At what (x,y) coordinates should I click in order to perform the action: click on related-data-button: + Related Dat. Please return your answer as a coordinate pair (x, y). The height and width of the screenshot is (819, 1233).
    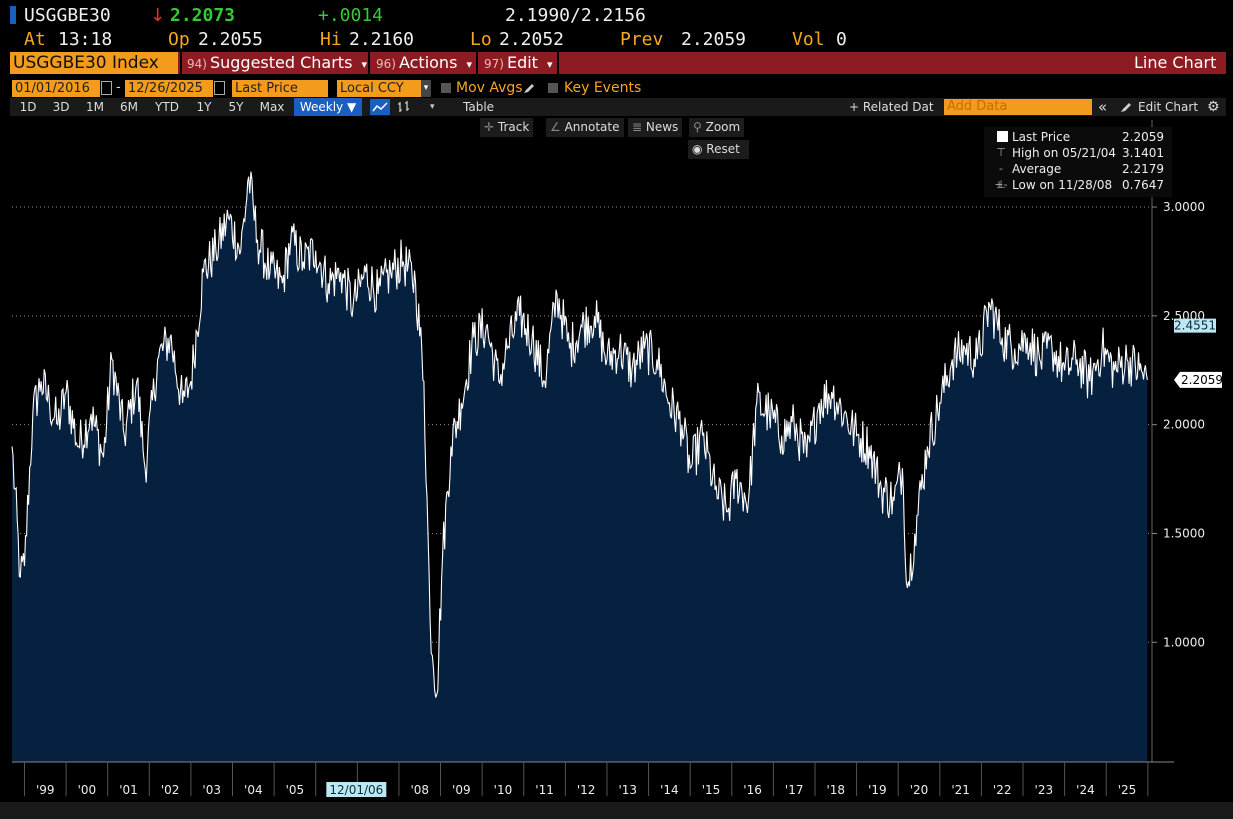
    Looking at the image, I should click on (891, 107).